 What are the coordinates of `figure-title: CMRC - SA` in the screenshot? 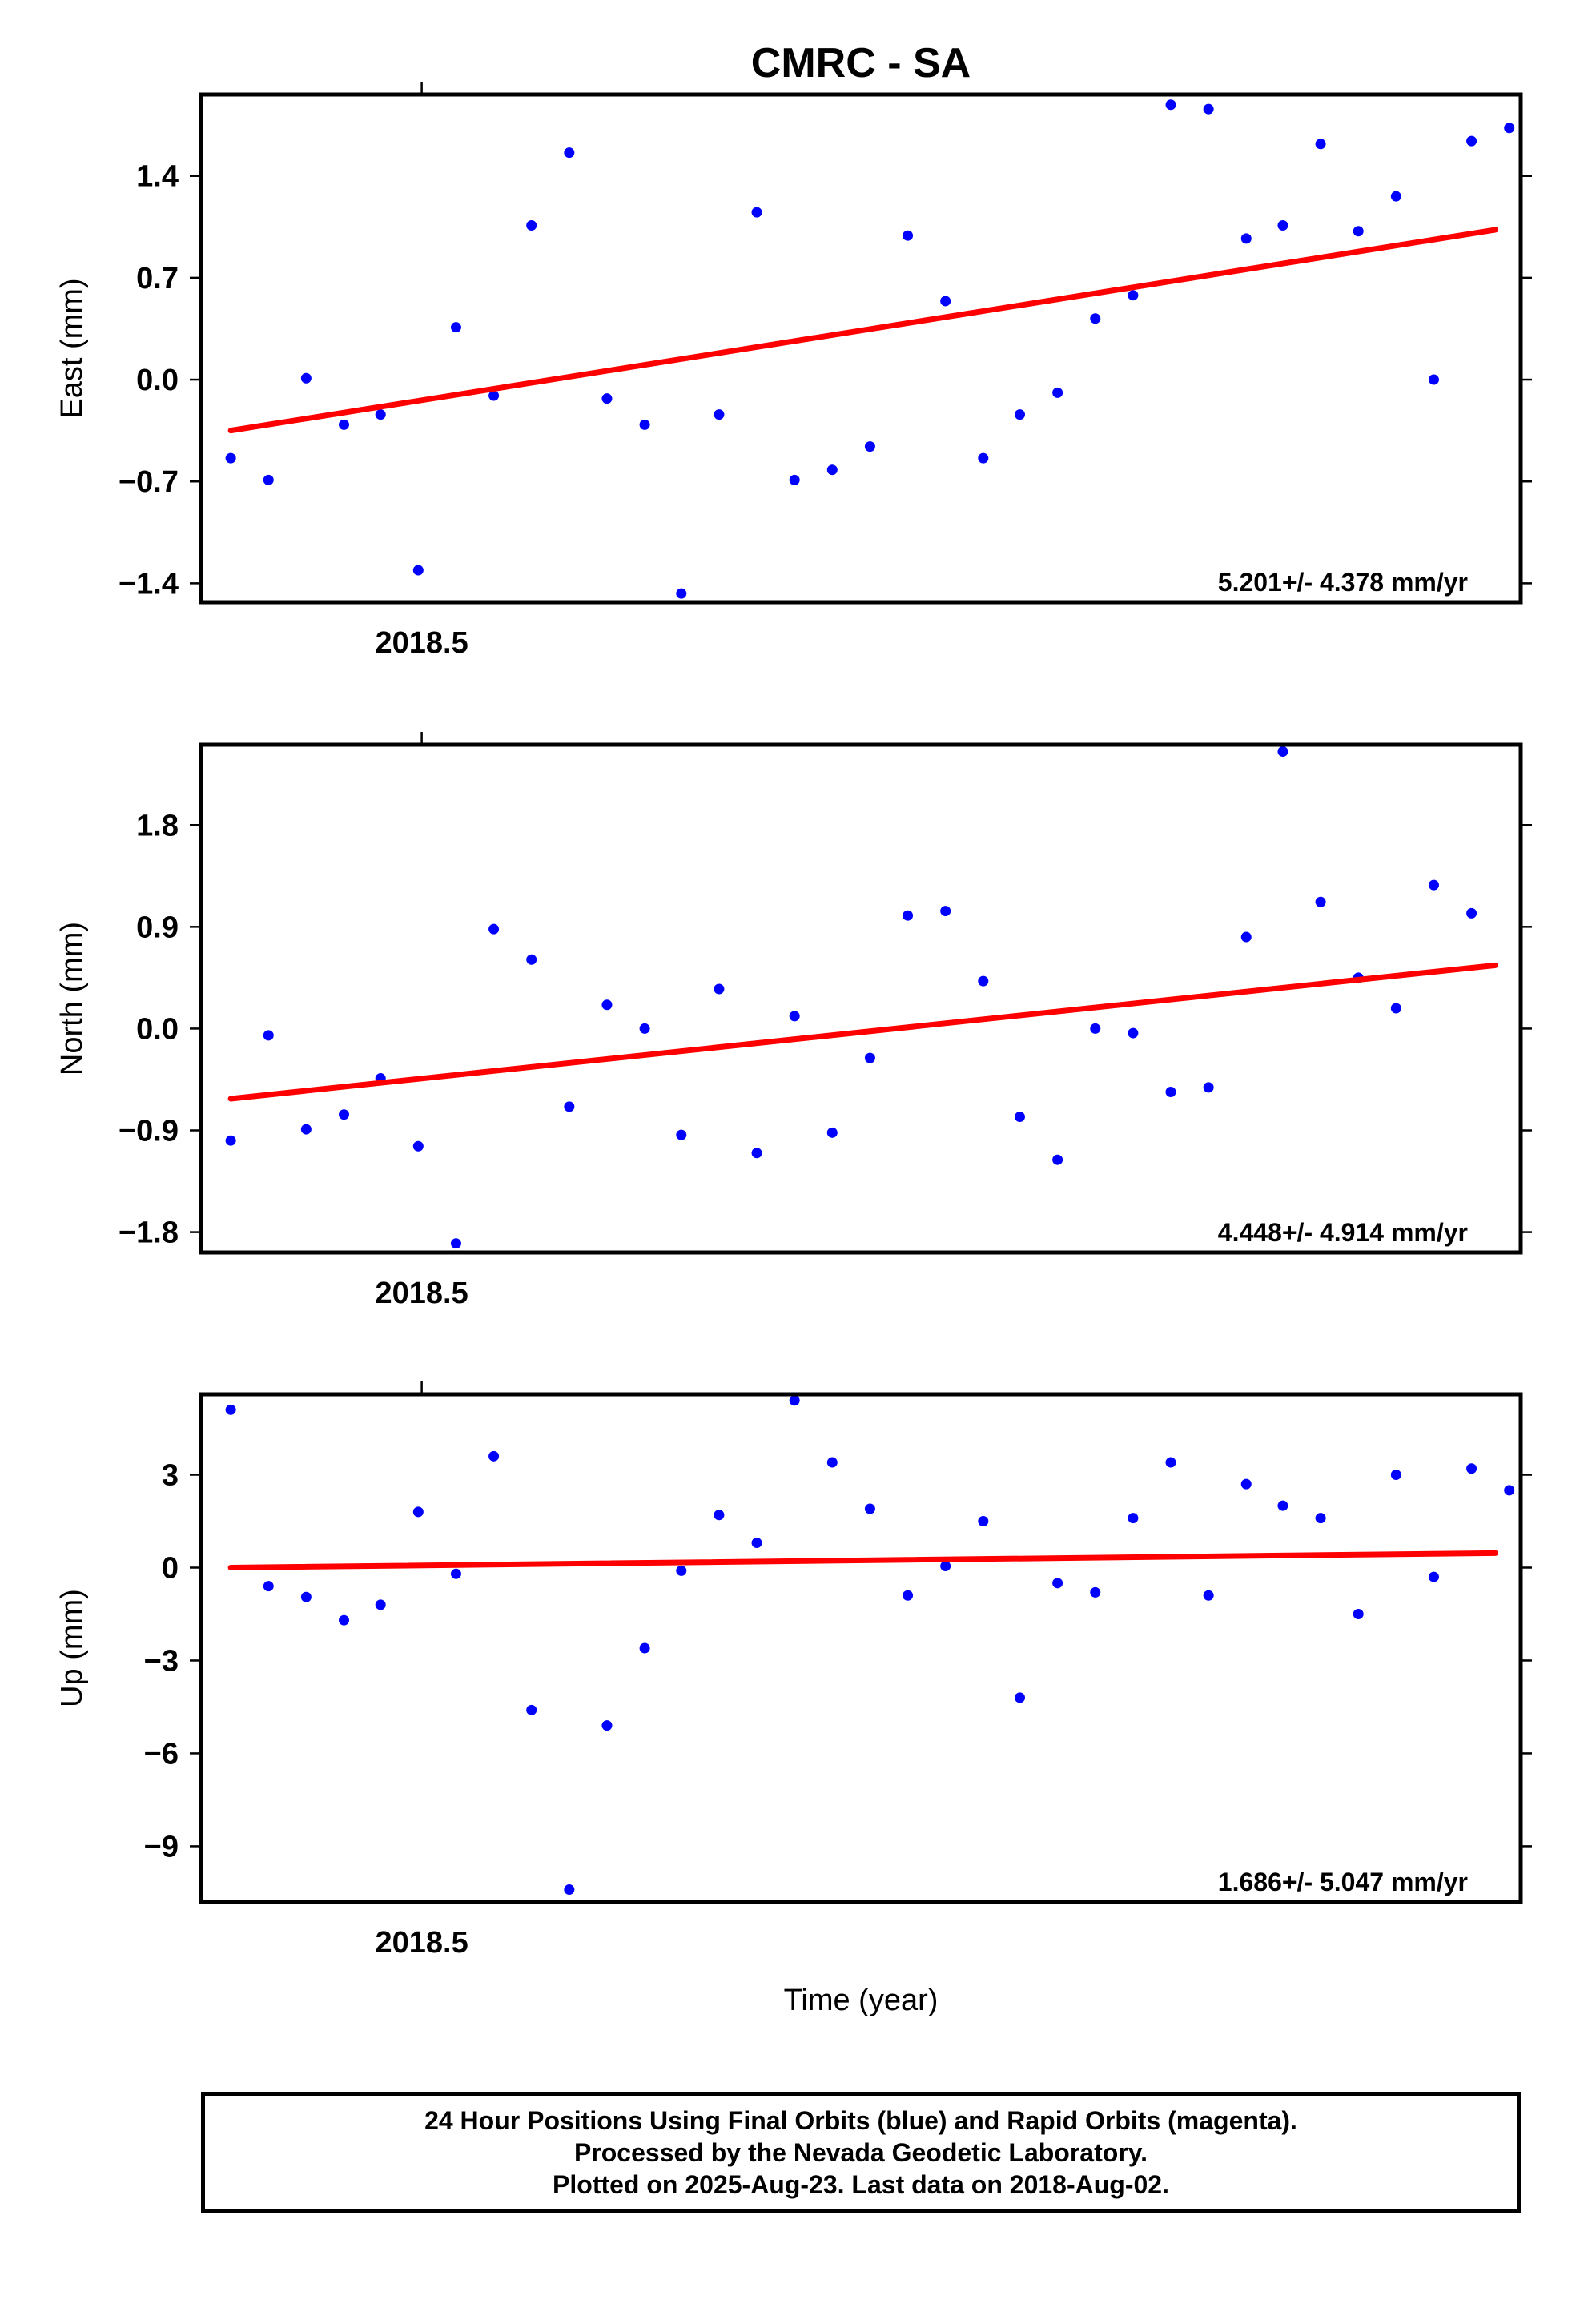 It's located at (861, 63).